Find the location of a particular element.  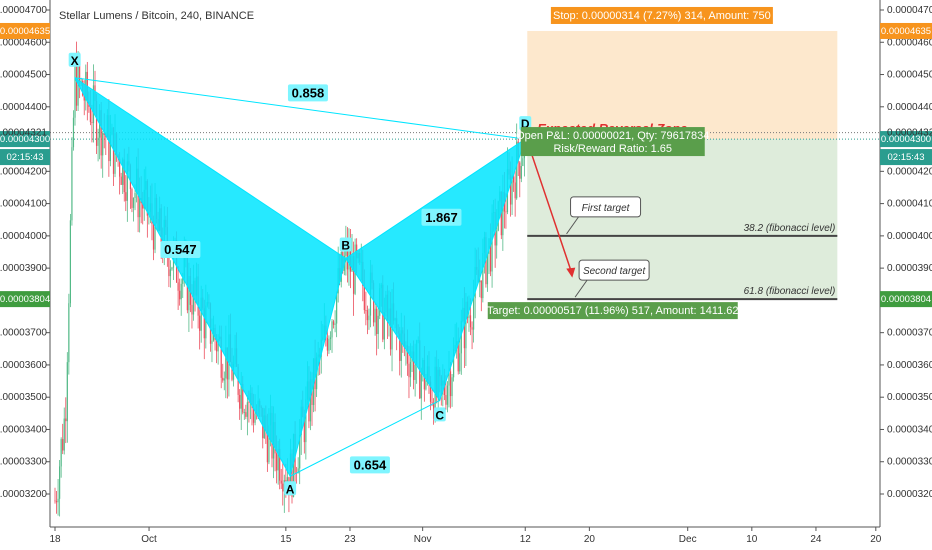

pnl-line2: Risk/Reward Ratio: 1.65 is located at coordinates (612, 149).